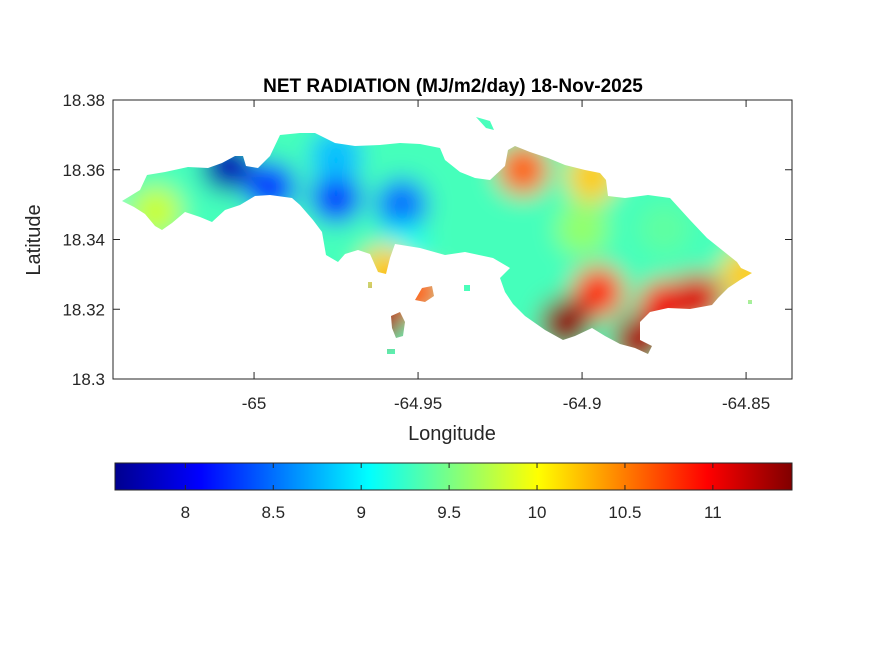 The image size is (875, 656). I want to click on x-tick-label: -64.9, so click(582, 403).